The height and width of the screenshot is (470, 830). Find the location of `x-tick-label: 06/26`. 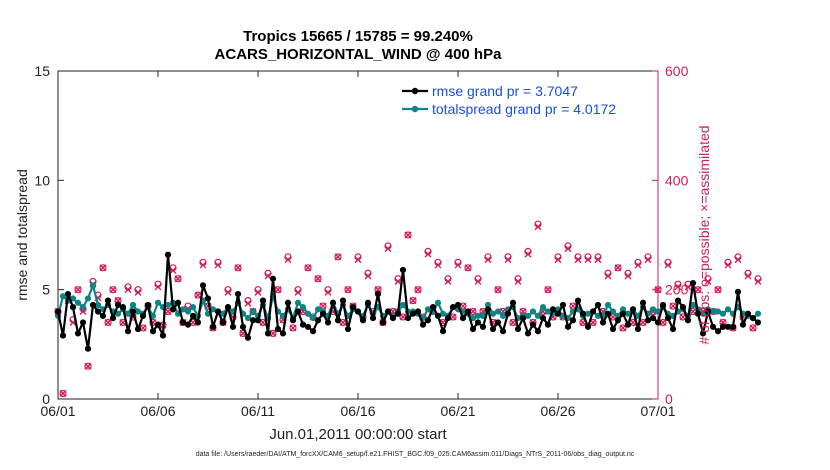

x-tick-label: 06/26 is located at coordinates (557, 411).